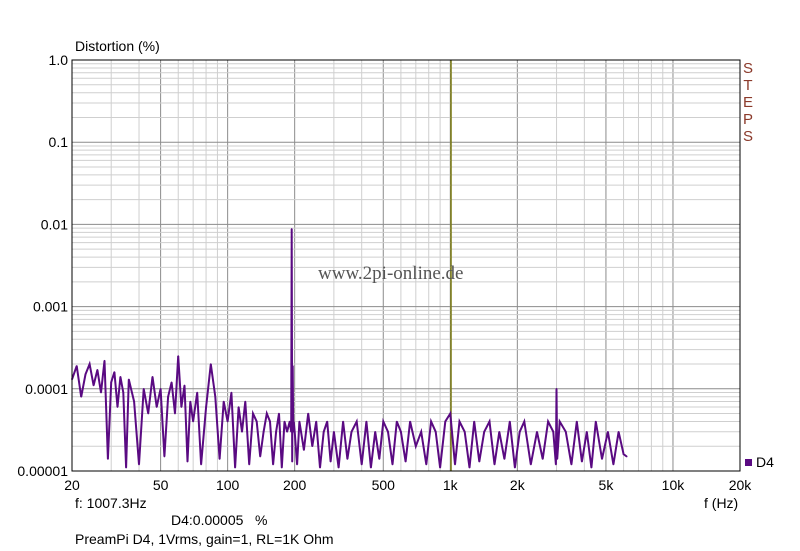 This screenshot has width=800, height=551. Describe the element at coordinates (59, 60) in the screenshot. I see `y-tick-label: 1.0` at that location.